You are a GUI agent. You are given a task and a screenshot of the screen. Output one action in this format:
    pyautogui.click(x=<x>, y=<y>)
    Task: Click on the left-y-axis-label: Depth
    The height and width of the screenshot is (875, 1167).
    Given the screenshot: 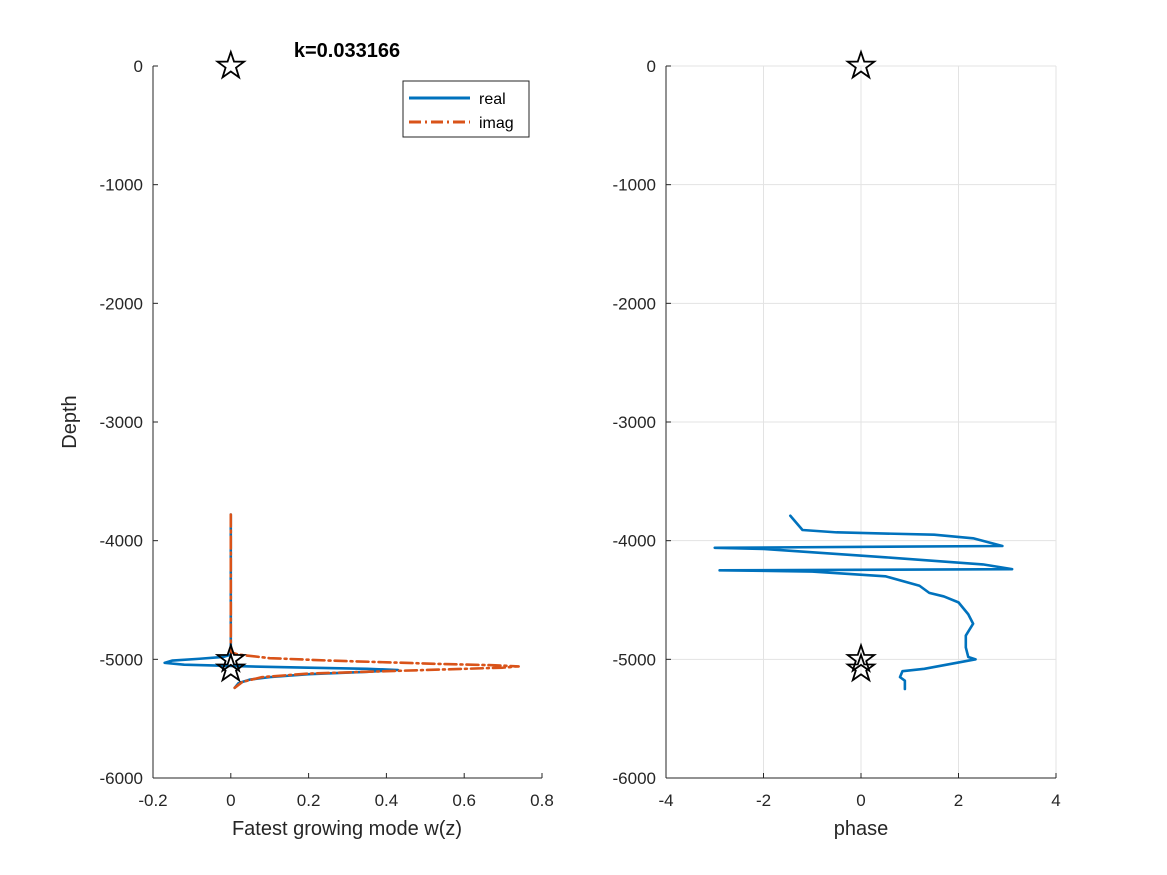 What is the action you would take?
    pyautogui.click(x=70, y=421)
    